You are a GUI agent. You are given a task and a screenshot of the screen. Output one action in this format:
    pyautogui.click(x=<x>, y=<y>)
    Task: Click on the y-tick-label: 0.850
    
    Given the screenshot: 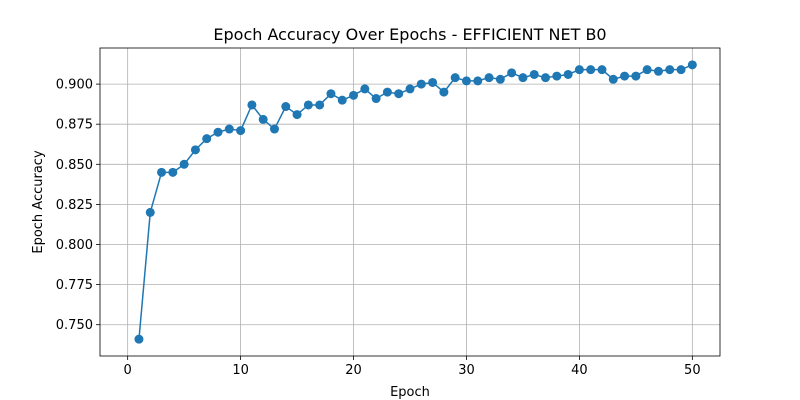 What is the action you would take?
    pyautogui.click(x=74, y=165)
    